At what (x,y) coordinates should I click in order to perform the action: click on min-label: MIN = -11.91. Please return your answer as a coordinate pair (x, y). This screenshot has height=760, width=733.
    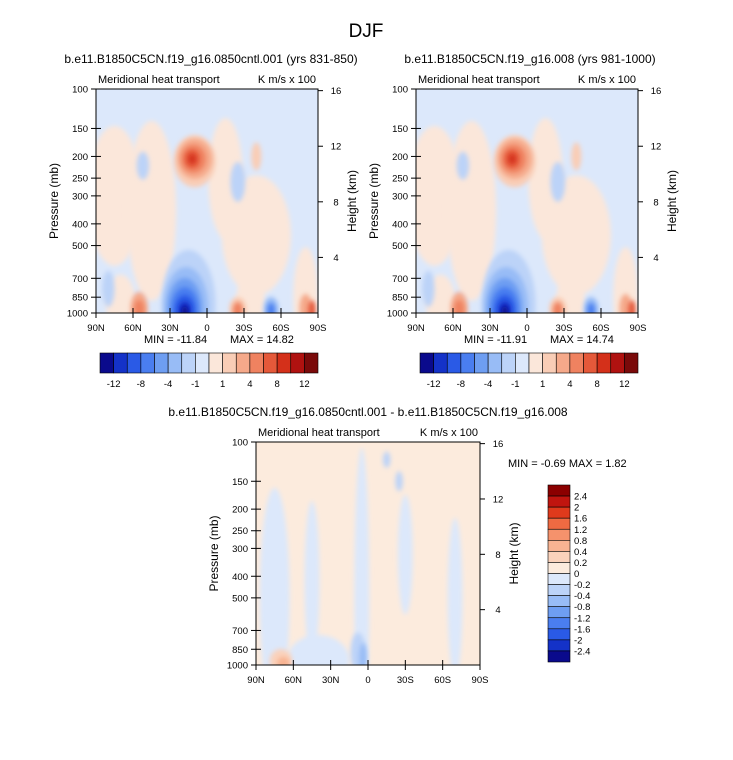
    Looking at the image, I should click on (495, 340).